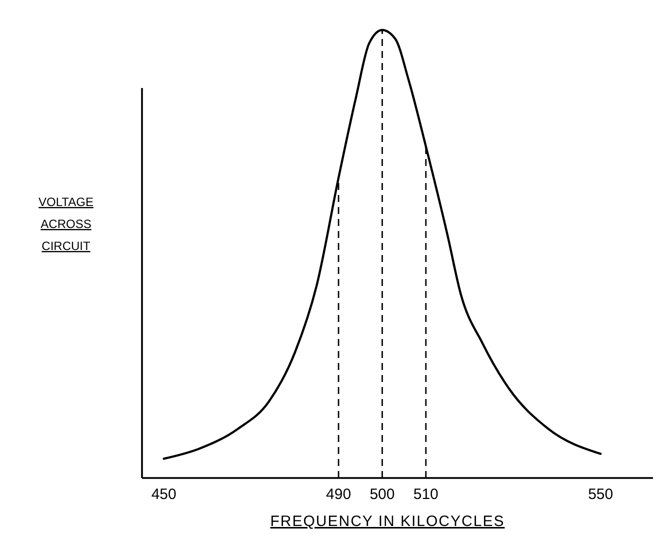  What do you see at coordinates (601, 494) in the screenshot?
I see `x-tick-label: 550` at bounding box center [601, 494].